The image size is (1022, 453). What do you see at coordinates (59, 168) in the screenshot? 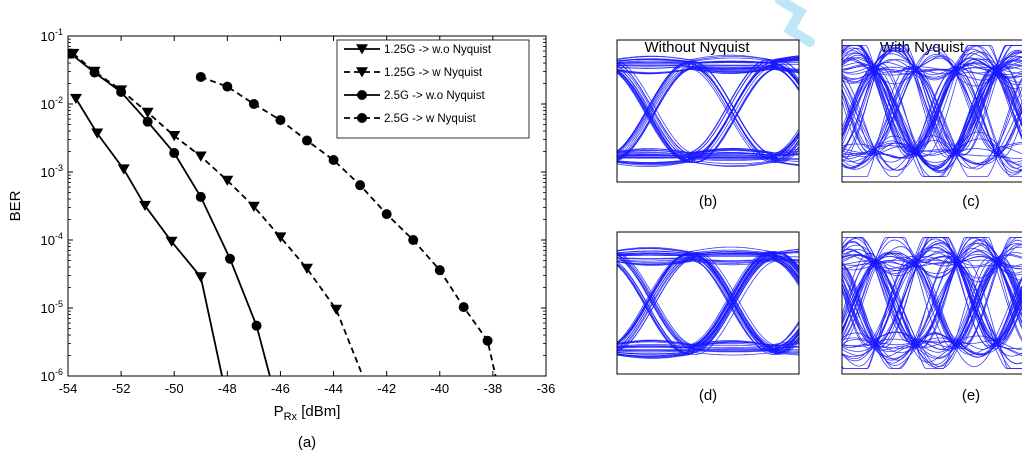
I see `y-tick-exponent: -3` at bounding box center [59, 168].